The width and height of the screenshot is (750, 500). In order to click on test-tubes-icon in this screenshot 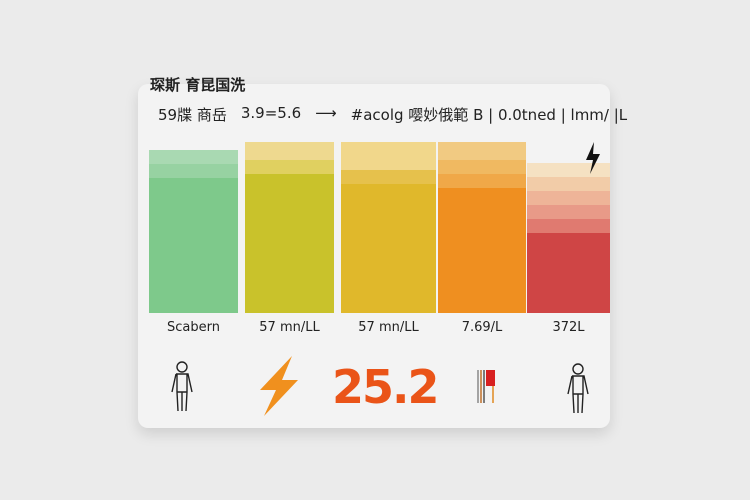, I will do `click(486, 386)`.